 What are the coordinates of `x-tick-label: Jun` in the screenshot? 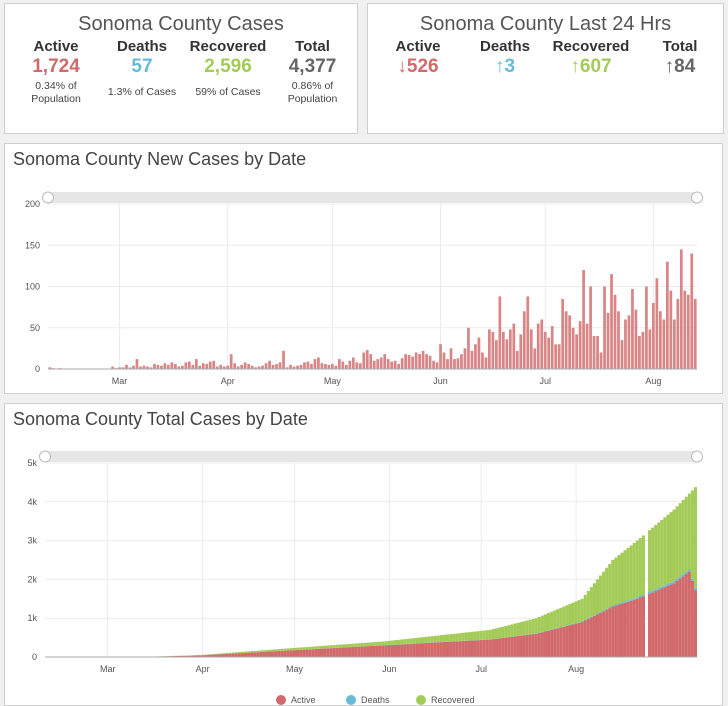 It's located at (440, 381).